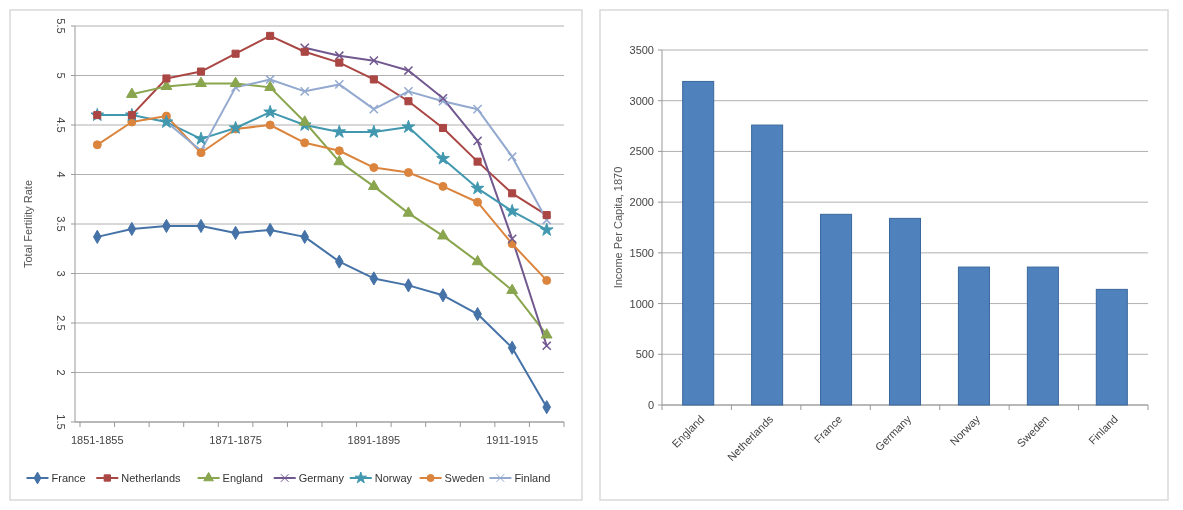  I want to click on y-axis-title: Total Fertility Rate, so click(28, 224).